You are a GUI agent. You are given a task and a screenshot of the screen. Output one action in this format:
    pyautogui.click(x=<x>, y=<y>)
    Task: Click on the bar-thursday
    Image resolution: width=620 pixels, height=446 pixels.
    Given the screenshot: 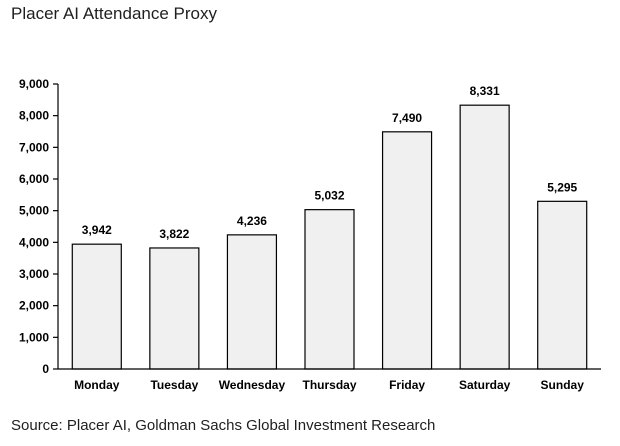 What is the action you would take?
    pyautogui.click(x=329, y=289)
    